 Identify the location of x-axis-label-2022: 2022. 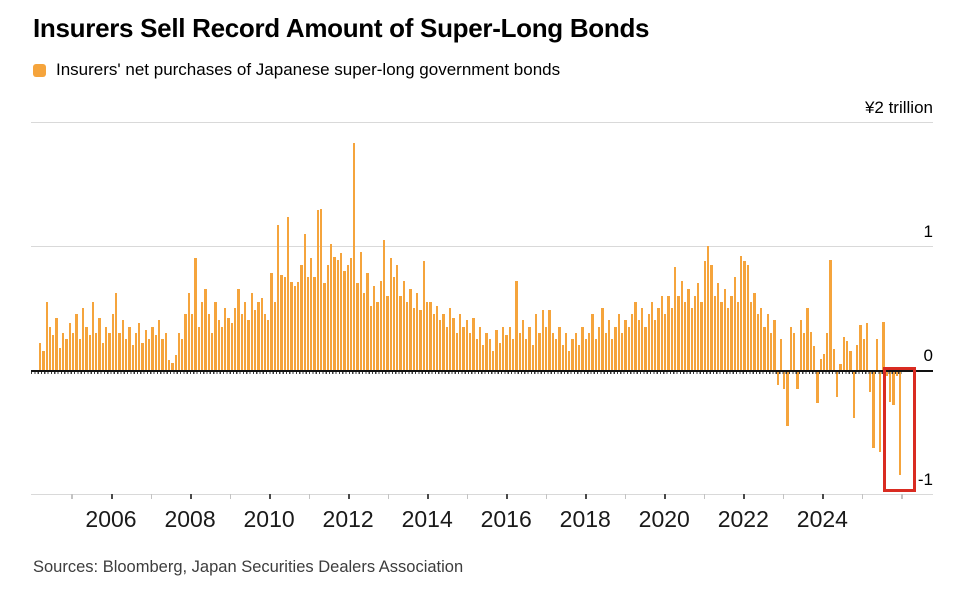
(743, 519).